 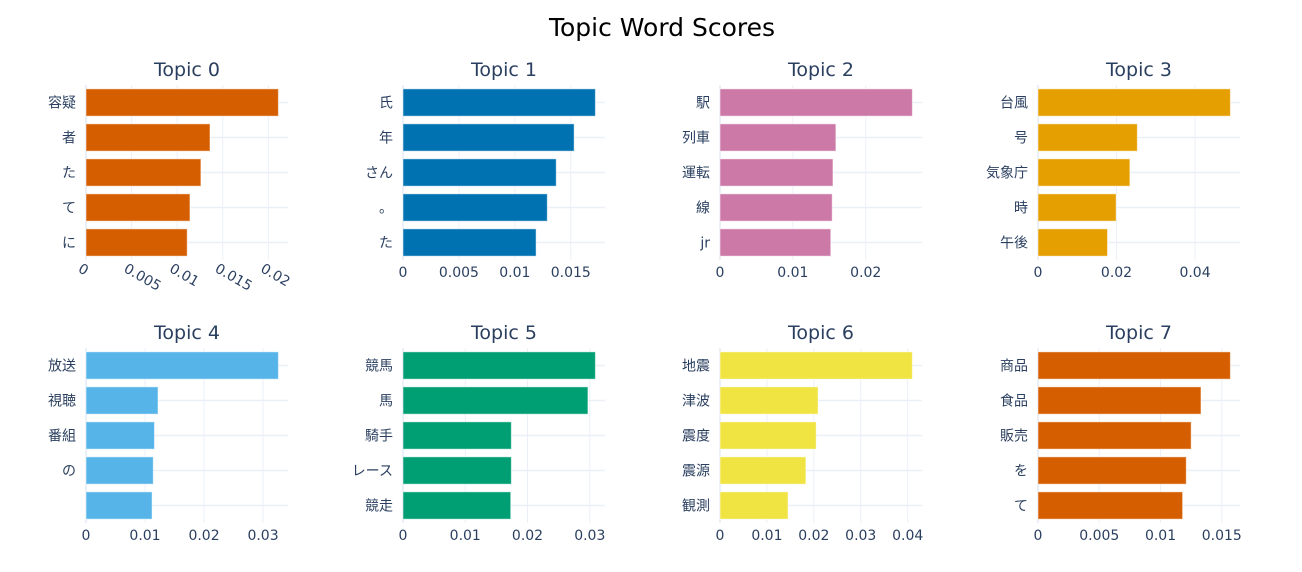 What do you see at coordinates (1007, 174) in the screenshot?
I see `y-tick-label: 気象庁` at bounding box center [1007, 174].